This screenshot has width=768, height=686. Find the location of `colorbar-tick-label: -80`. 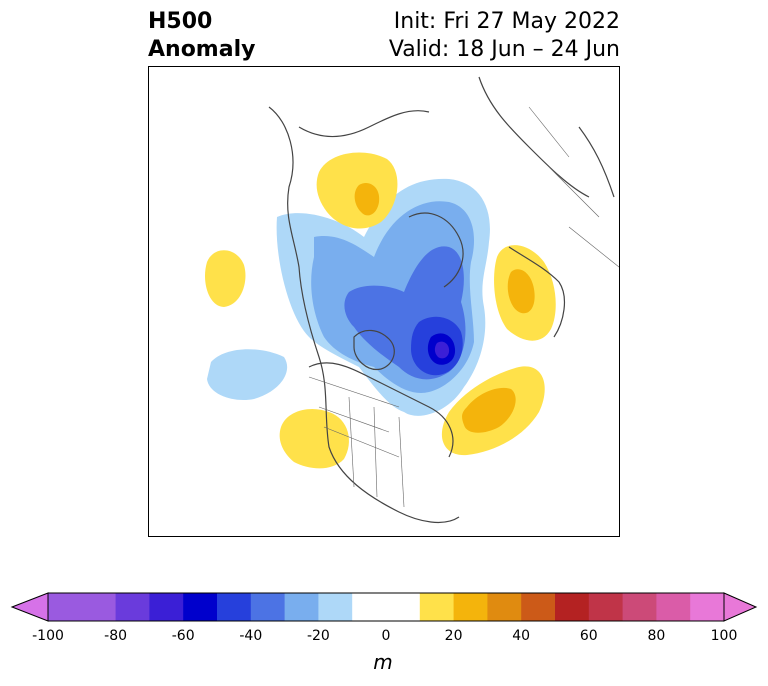

colorbar-tick-label: -80 is located at coordinates (116, 636).